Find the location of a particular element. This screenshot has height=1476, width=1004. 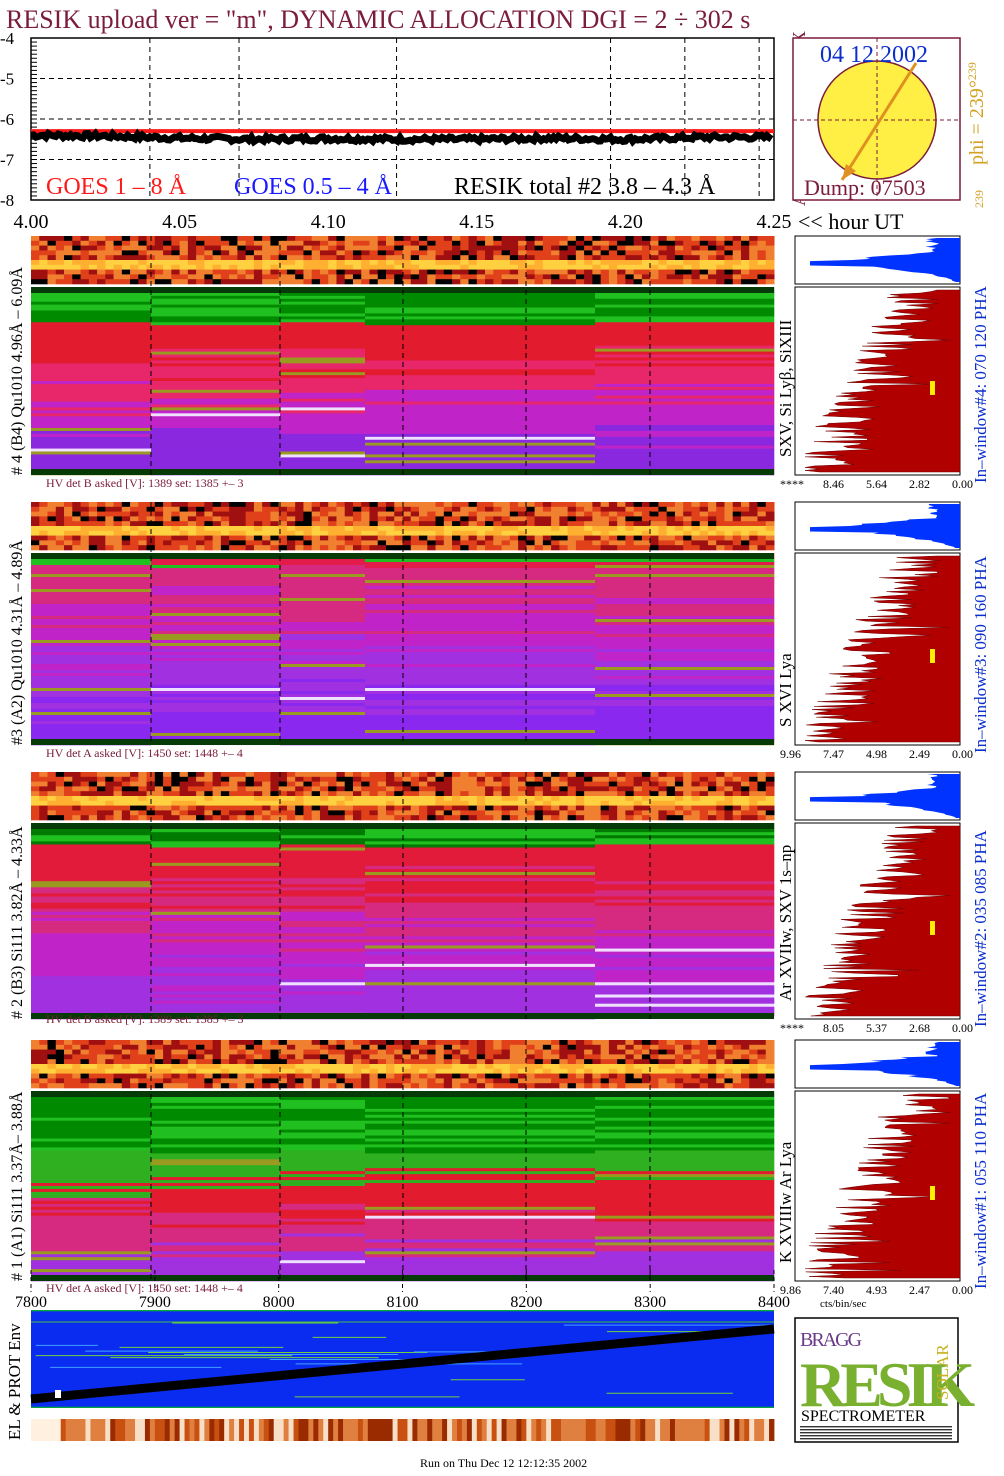

legend-resik-total: RESIK total #2 3.8 – 4.3 Å is located at coordinates (585, 187).